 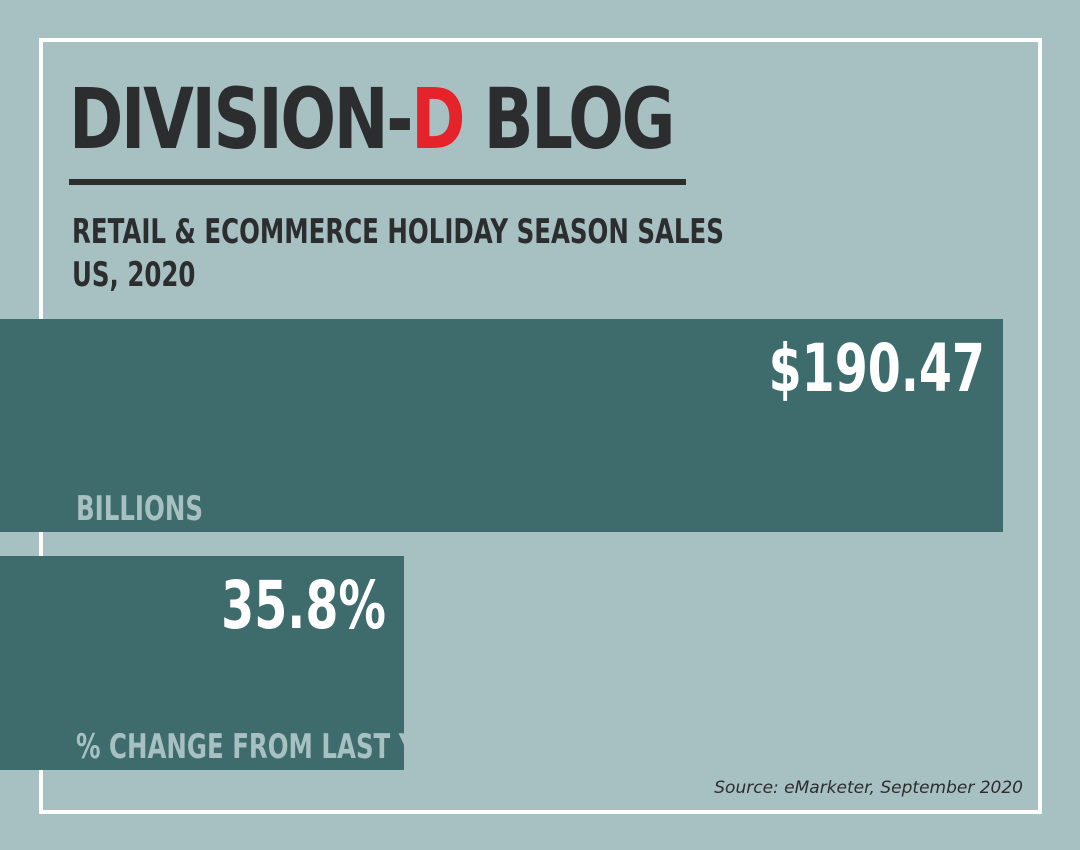 I want to click on chart-title: RETAIL & ECOMMERCE HOLIDAY SEASON SALES, so click(x=398, y=232).